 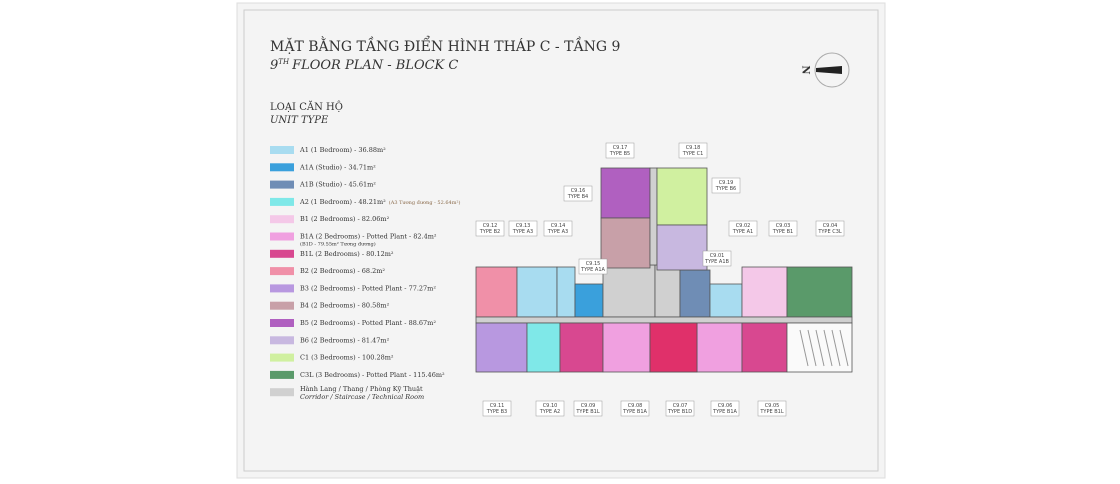 What do you see at coordinates (829, 232) in the screenshot?
I see `unit-type: TYPE C3L` at bounding box center [829, 232].